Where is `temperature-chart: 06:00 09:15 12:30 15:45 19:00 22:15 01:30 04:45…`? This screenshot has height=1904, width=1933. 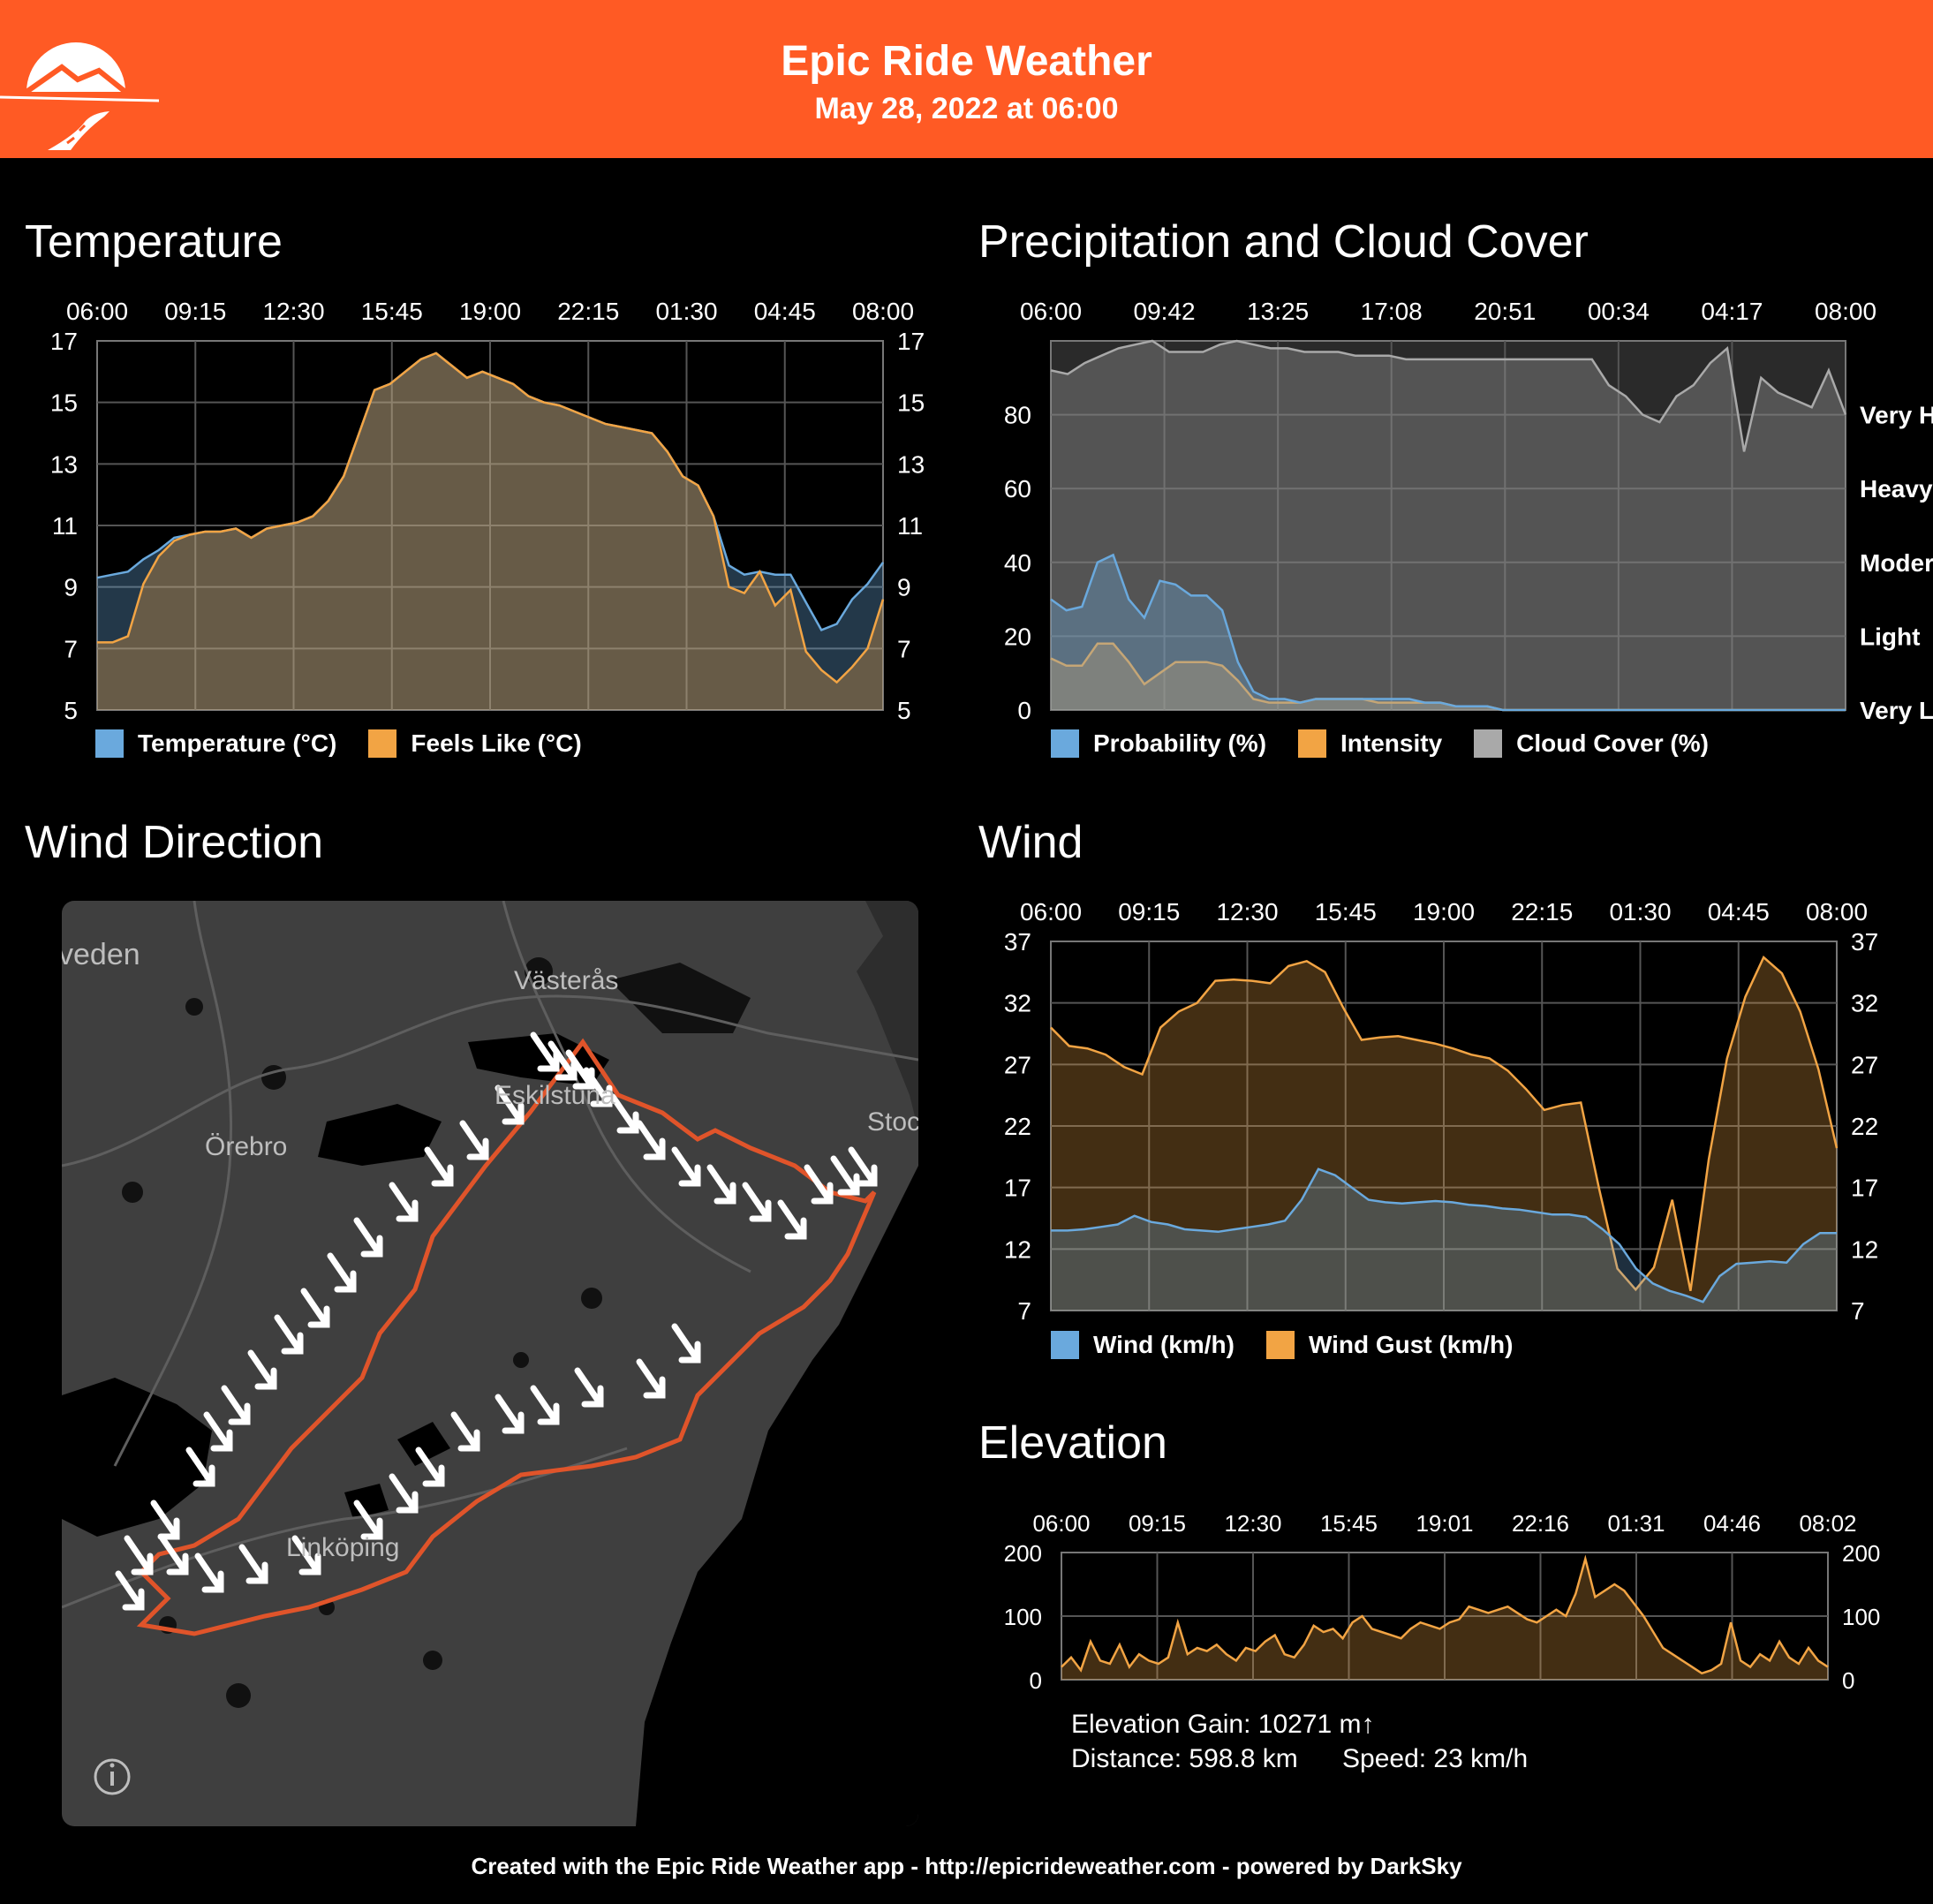 temperature-chart: 06:00 09:15 12:30 15:45 19:00 22:15 01:30 04:45… is located at coordinates (488, 511).